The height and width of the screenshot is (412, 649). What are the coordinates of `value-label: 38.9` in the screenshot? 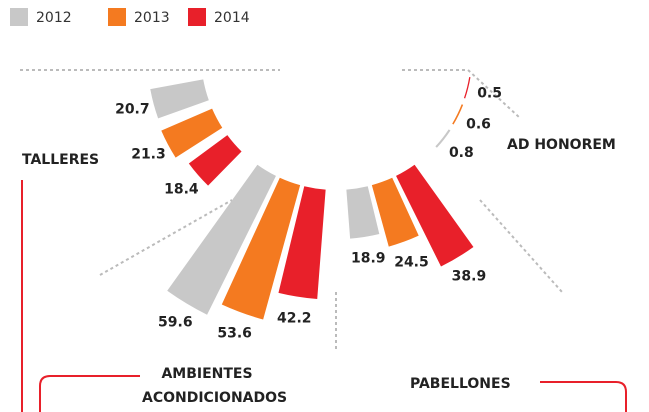 It's located at (469, 276).